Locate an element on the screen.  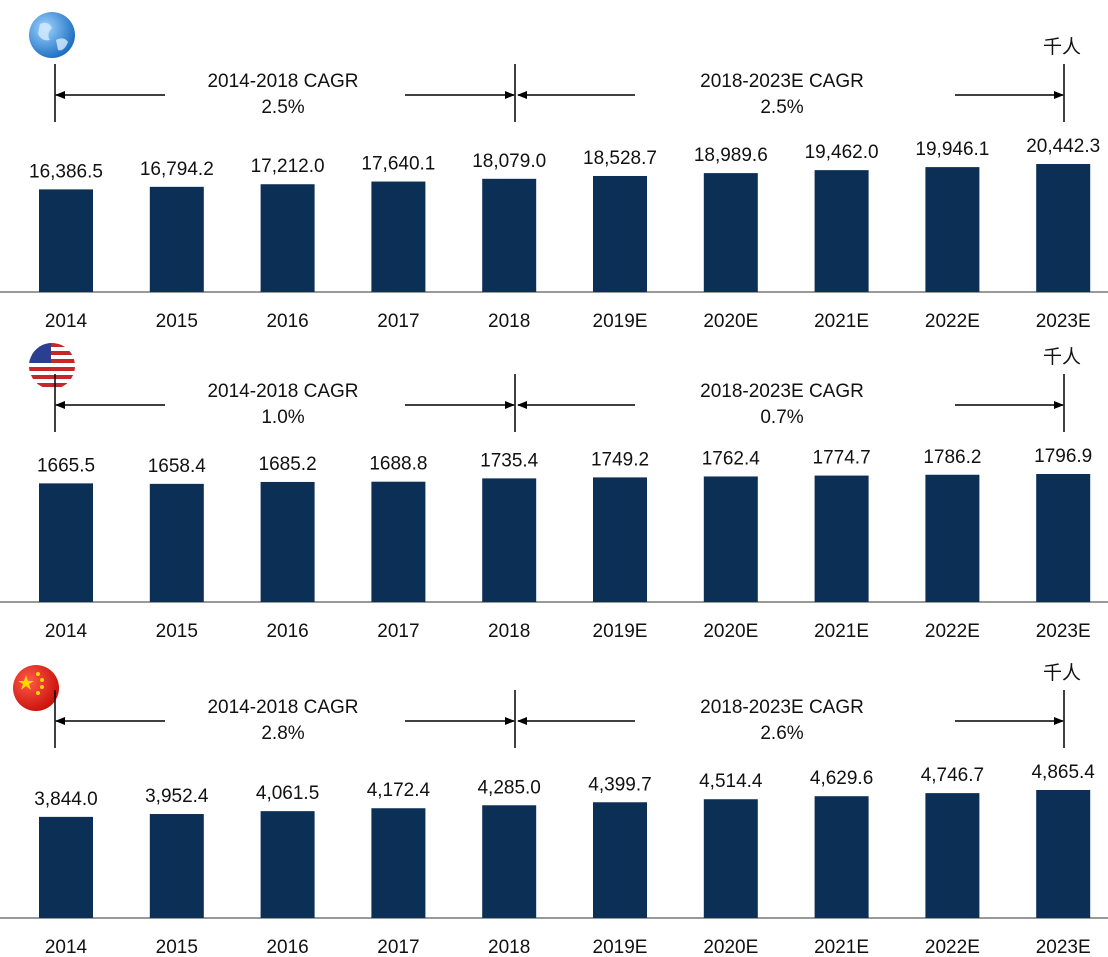
value-label: 19,462.0 is located at coordinates (842, 152).